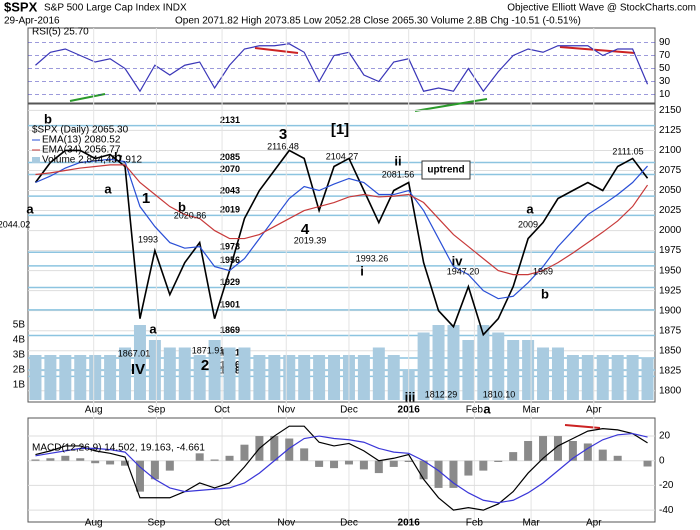 The height and width of the screenshot is (530, 700). Describe the element at coordinates (670, 190) in the screenshot. I see `y-tick-label: 2050` at that location.